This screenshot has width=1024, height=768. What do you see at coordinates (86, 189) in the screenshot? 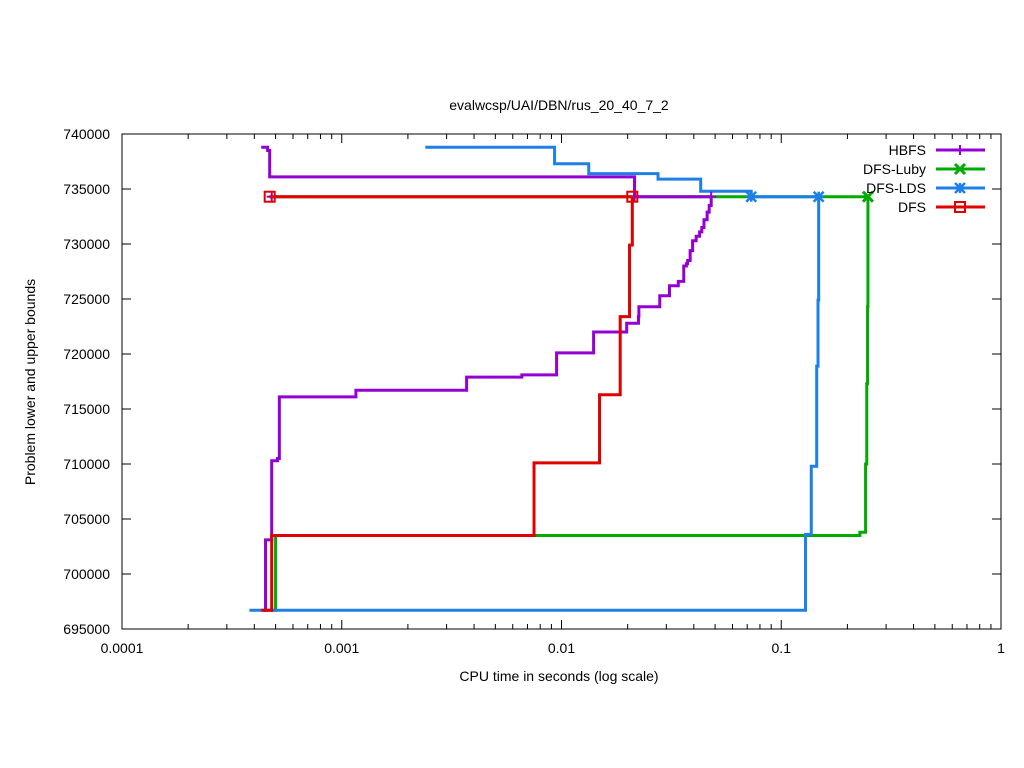
I see `y-tick-label: 735000` at bounding box center [86, 189].